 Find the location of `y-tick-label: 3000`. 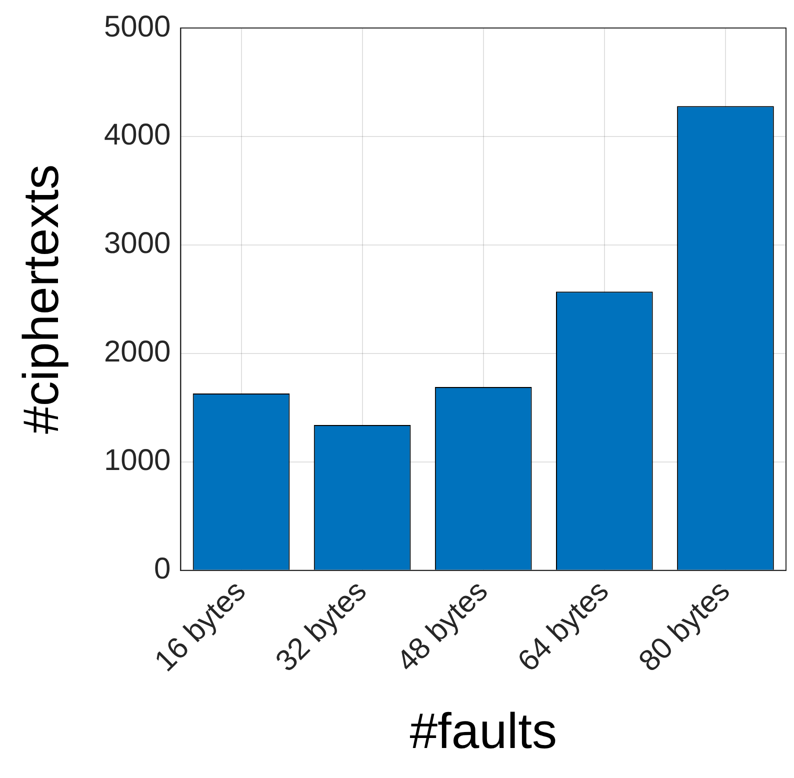

y-tick-label: 3000 is located at coordinates (137, 243).